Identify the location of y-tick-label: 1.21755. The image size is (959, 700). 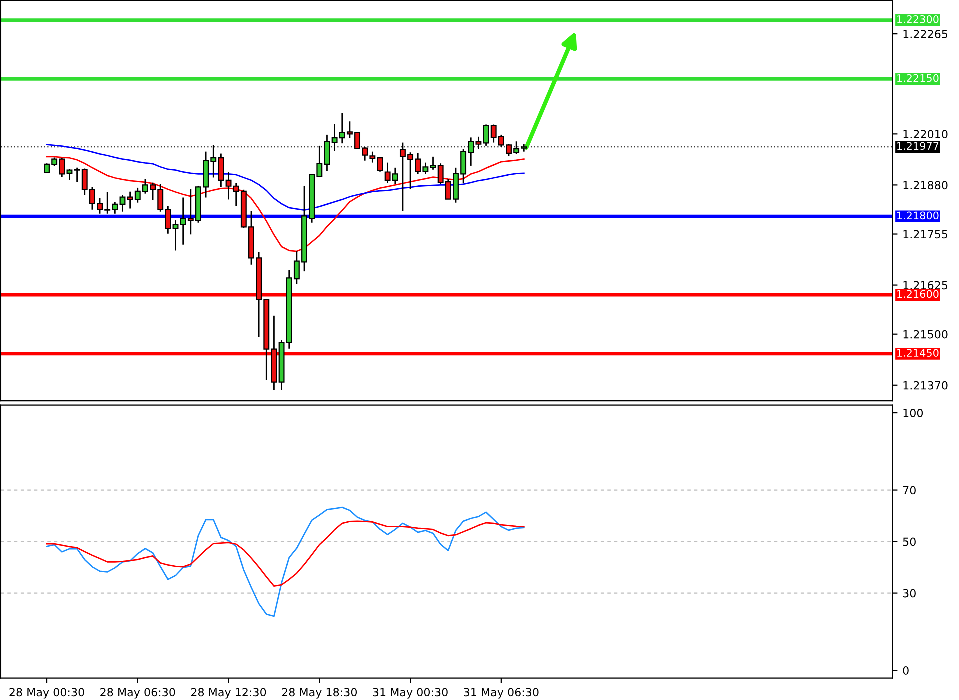
(926, 234).